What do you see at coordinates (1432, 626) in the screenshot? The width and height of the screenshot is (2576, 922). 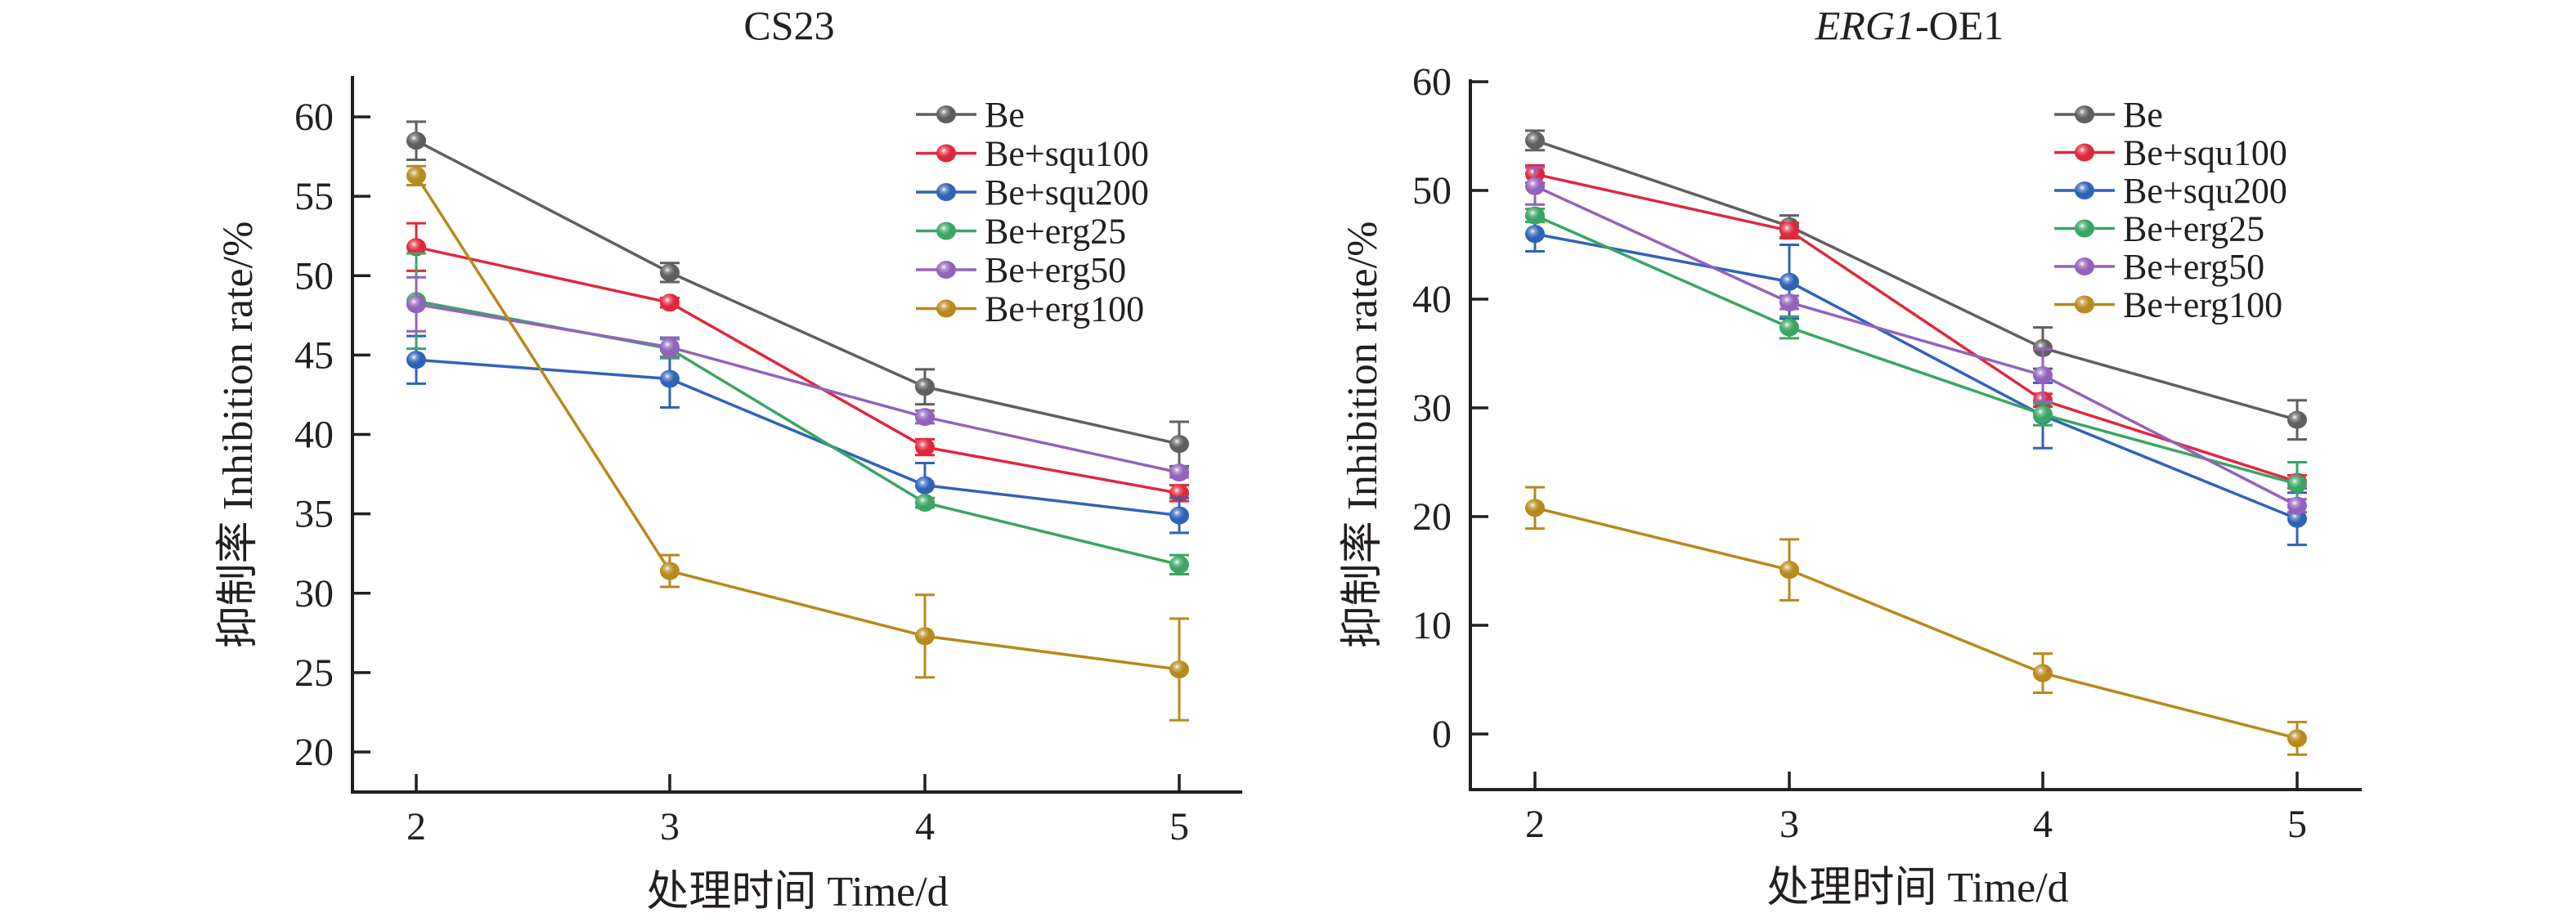 I see `y-tick-label: 10` at bounding box center [1432, 626].